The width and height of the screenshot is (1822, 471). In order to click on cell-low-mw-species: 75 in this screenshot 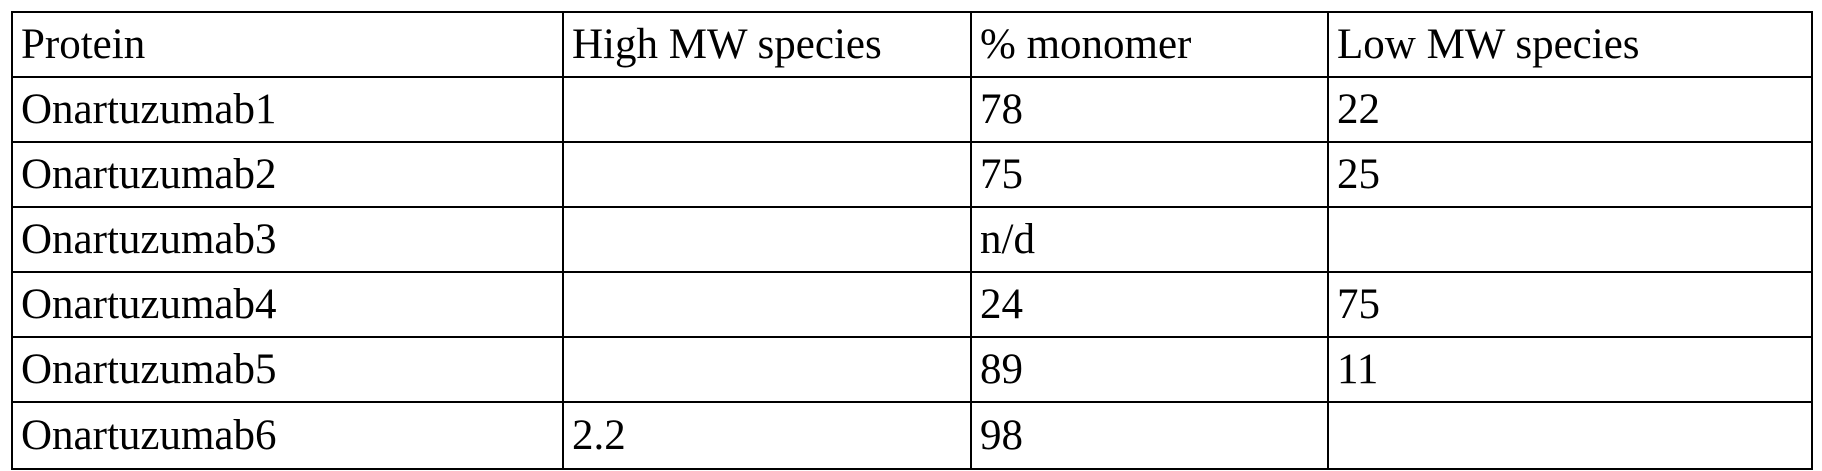, I will do `click(1570, 304)`.